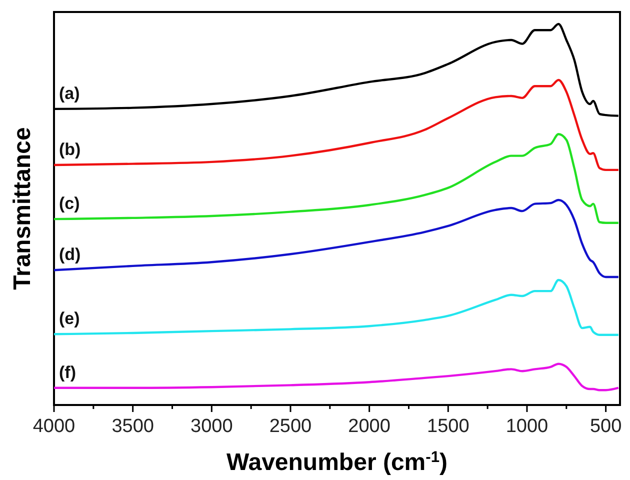 The height and width of the screenshot is (480, 630). I want to click on x-axis-title: Wavenumber (cm$^{-1}$), so click(337, 462).